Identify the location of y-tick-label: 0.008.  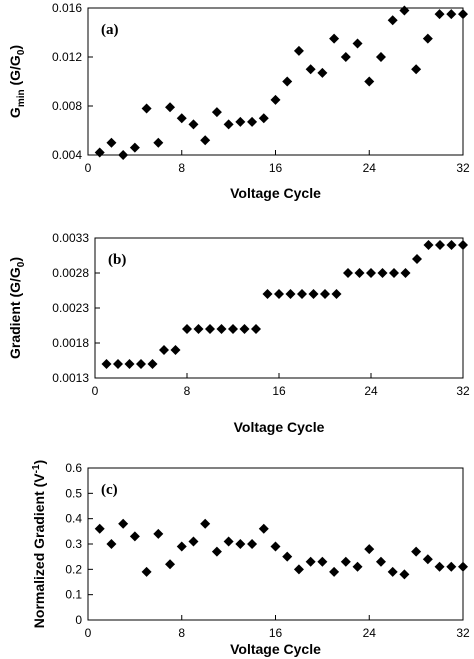
(67, 106).